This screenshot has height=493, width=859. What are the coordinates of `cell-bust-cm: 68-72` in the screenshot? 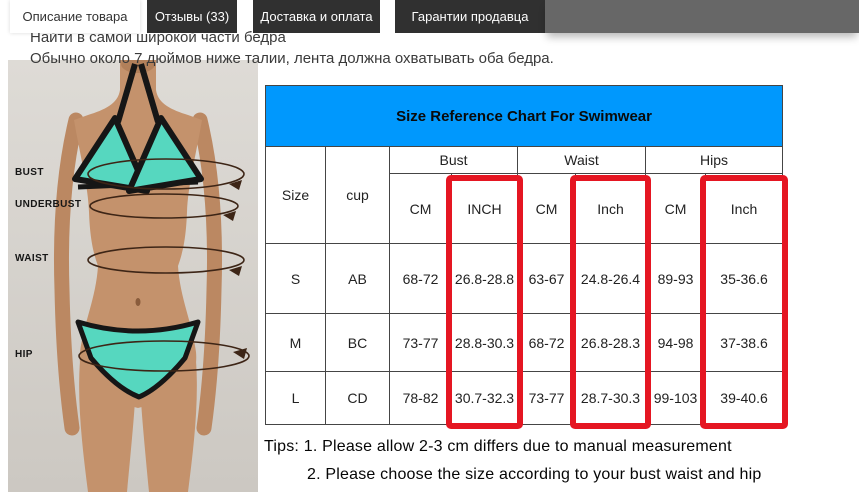 It's located at (420, 278).